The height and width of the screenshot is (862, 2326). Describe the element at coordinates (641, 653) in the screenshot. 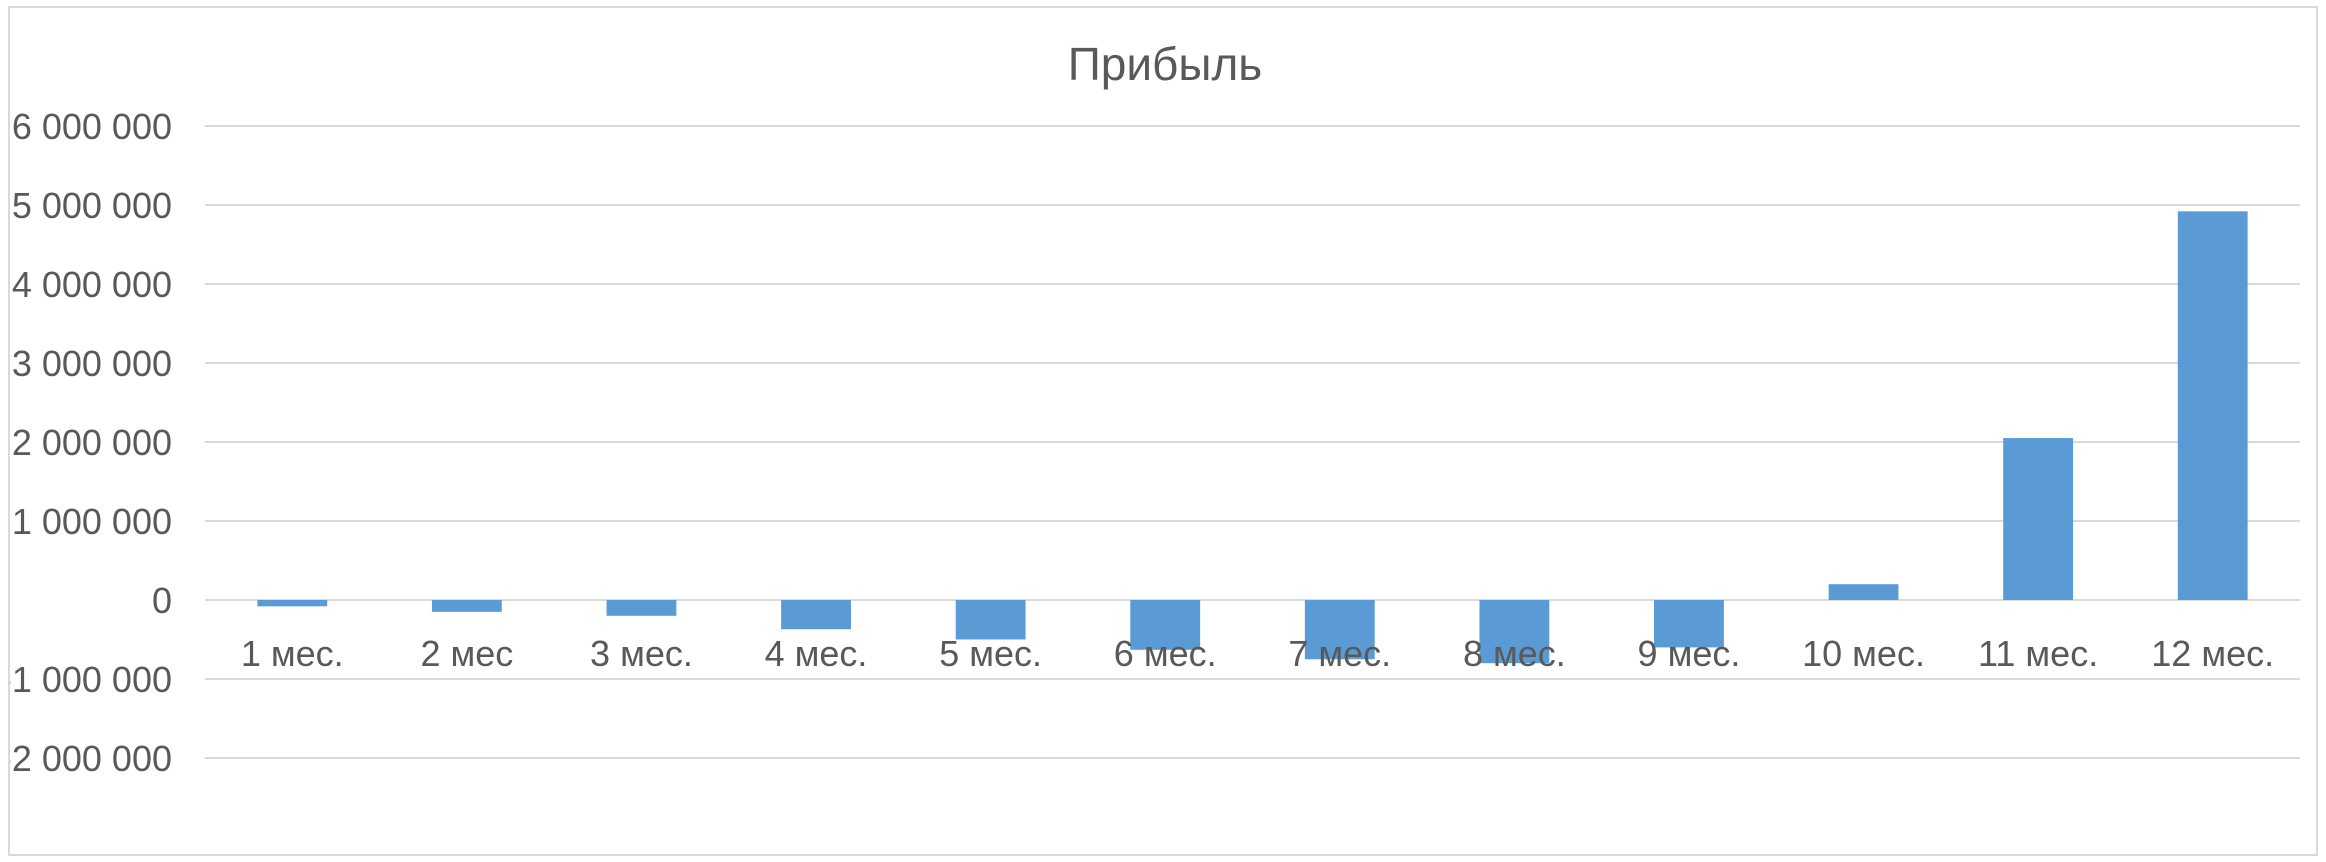

I see `x-tick-label: 3 мес.` at that location.